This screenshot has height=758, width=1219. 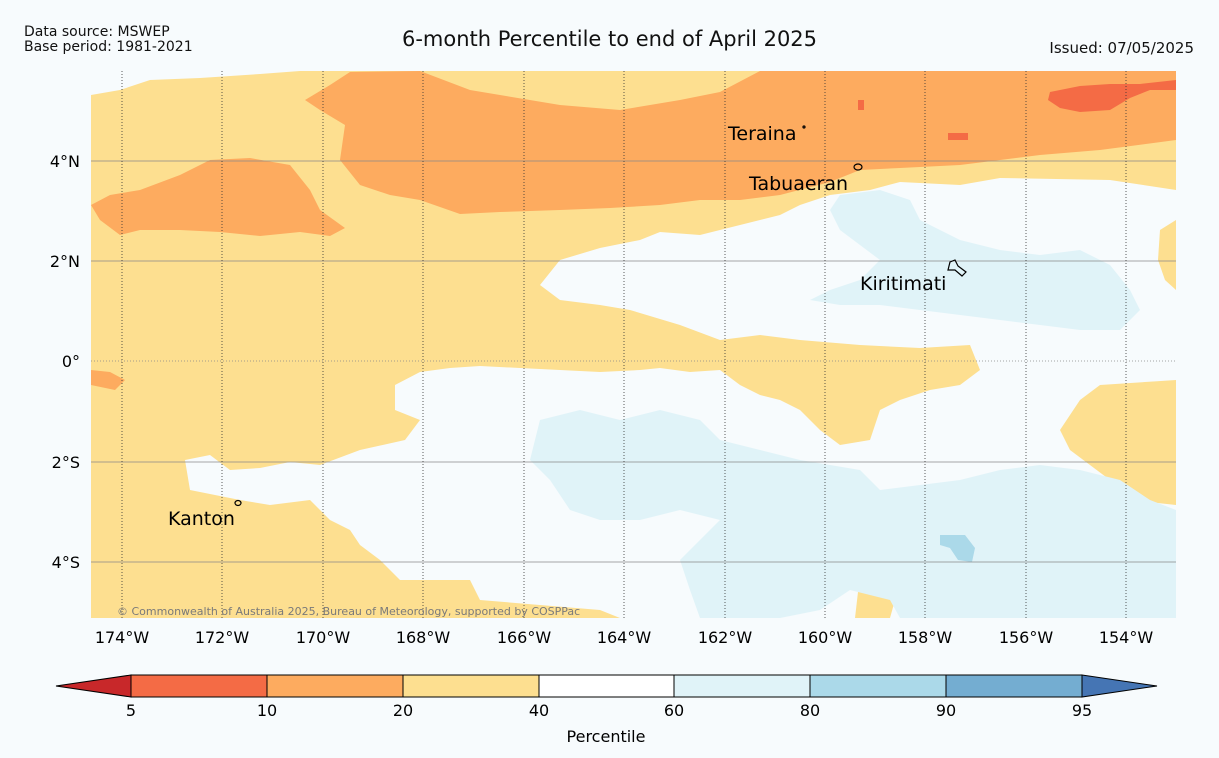 What do you see at coordinates (957, 268) in the screenshot?
I see `kiritimati-island` at bounding box center [957, 268].